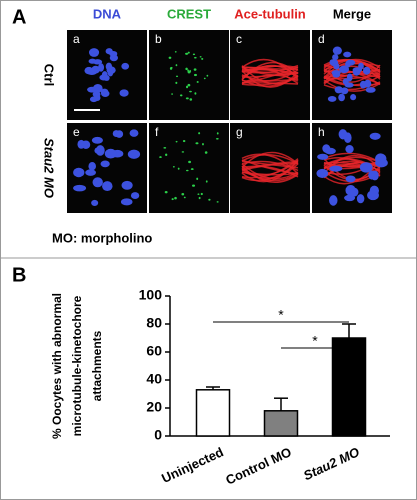 The width and height of the screenshot is (417, 500). Describe the element at coordinates (151, 295) in the screenshot. I see `y-tick-label: 100` at that location.